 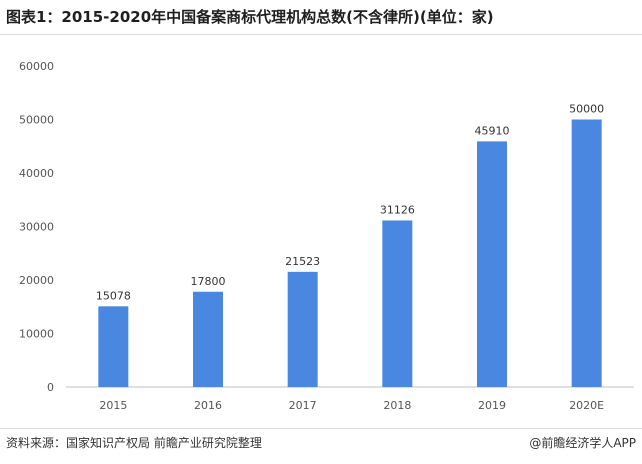 I want to click on bar-value-label: 31126, so click(x=397, y=209).